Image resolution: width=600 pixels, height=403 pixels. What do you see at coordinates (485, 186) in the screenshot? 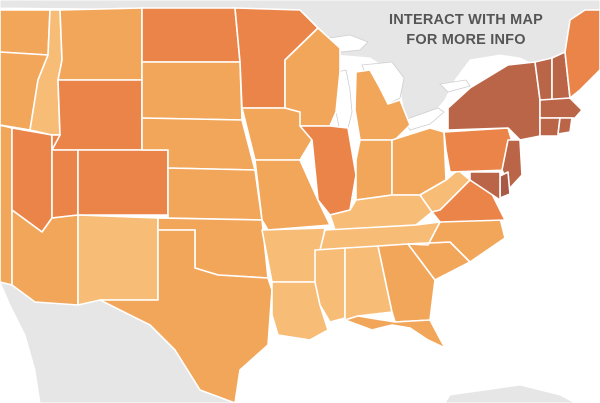
I see `state-md` at bounding box center [485, 186].